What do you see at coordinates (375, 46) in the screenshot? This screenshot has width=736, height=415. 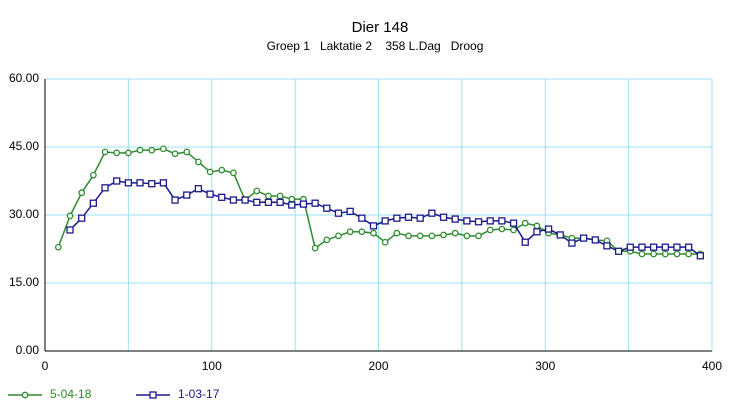 I see `chart-subtitle: Groep 1 Laktatie 2 358 L.Dag Droog` at bounding box center [375, 46].